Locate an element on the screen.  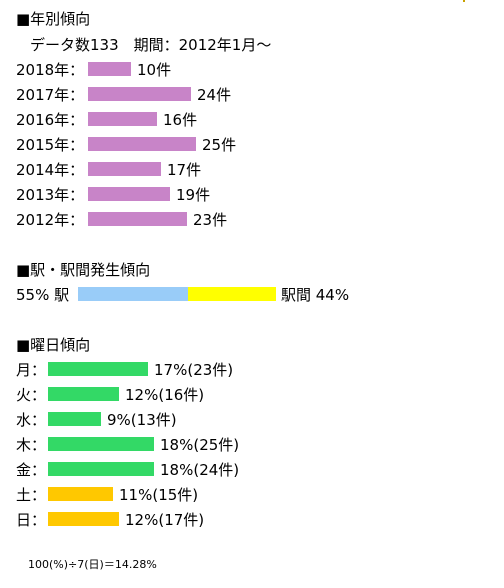
yearly-row-label: 2017年： is located at coordinates (50, 95).